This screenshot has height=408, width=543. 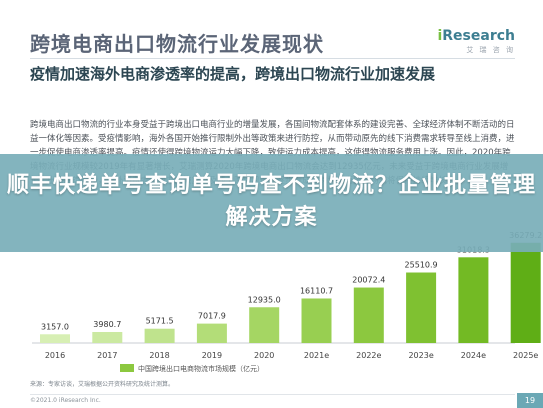 What do you see at coordinates (107, 355) in the screenshot?
I see `tick-label-2017: 2017` at bounding box center [107, 355].